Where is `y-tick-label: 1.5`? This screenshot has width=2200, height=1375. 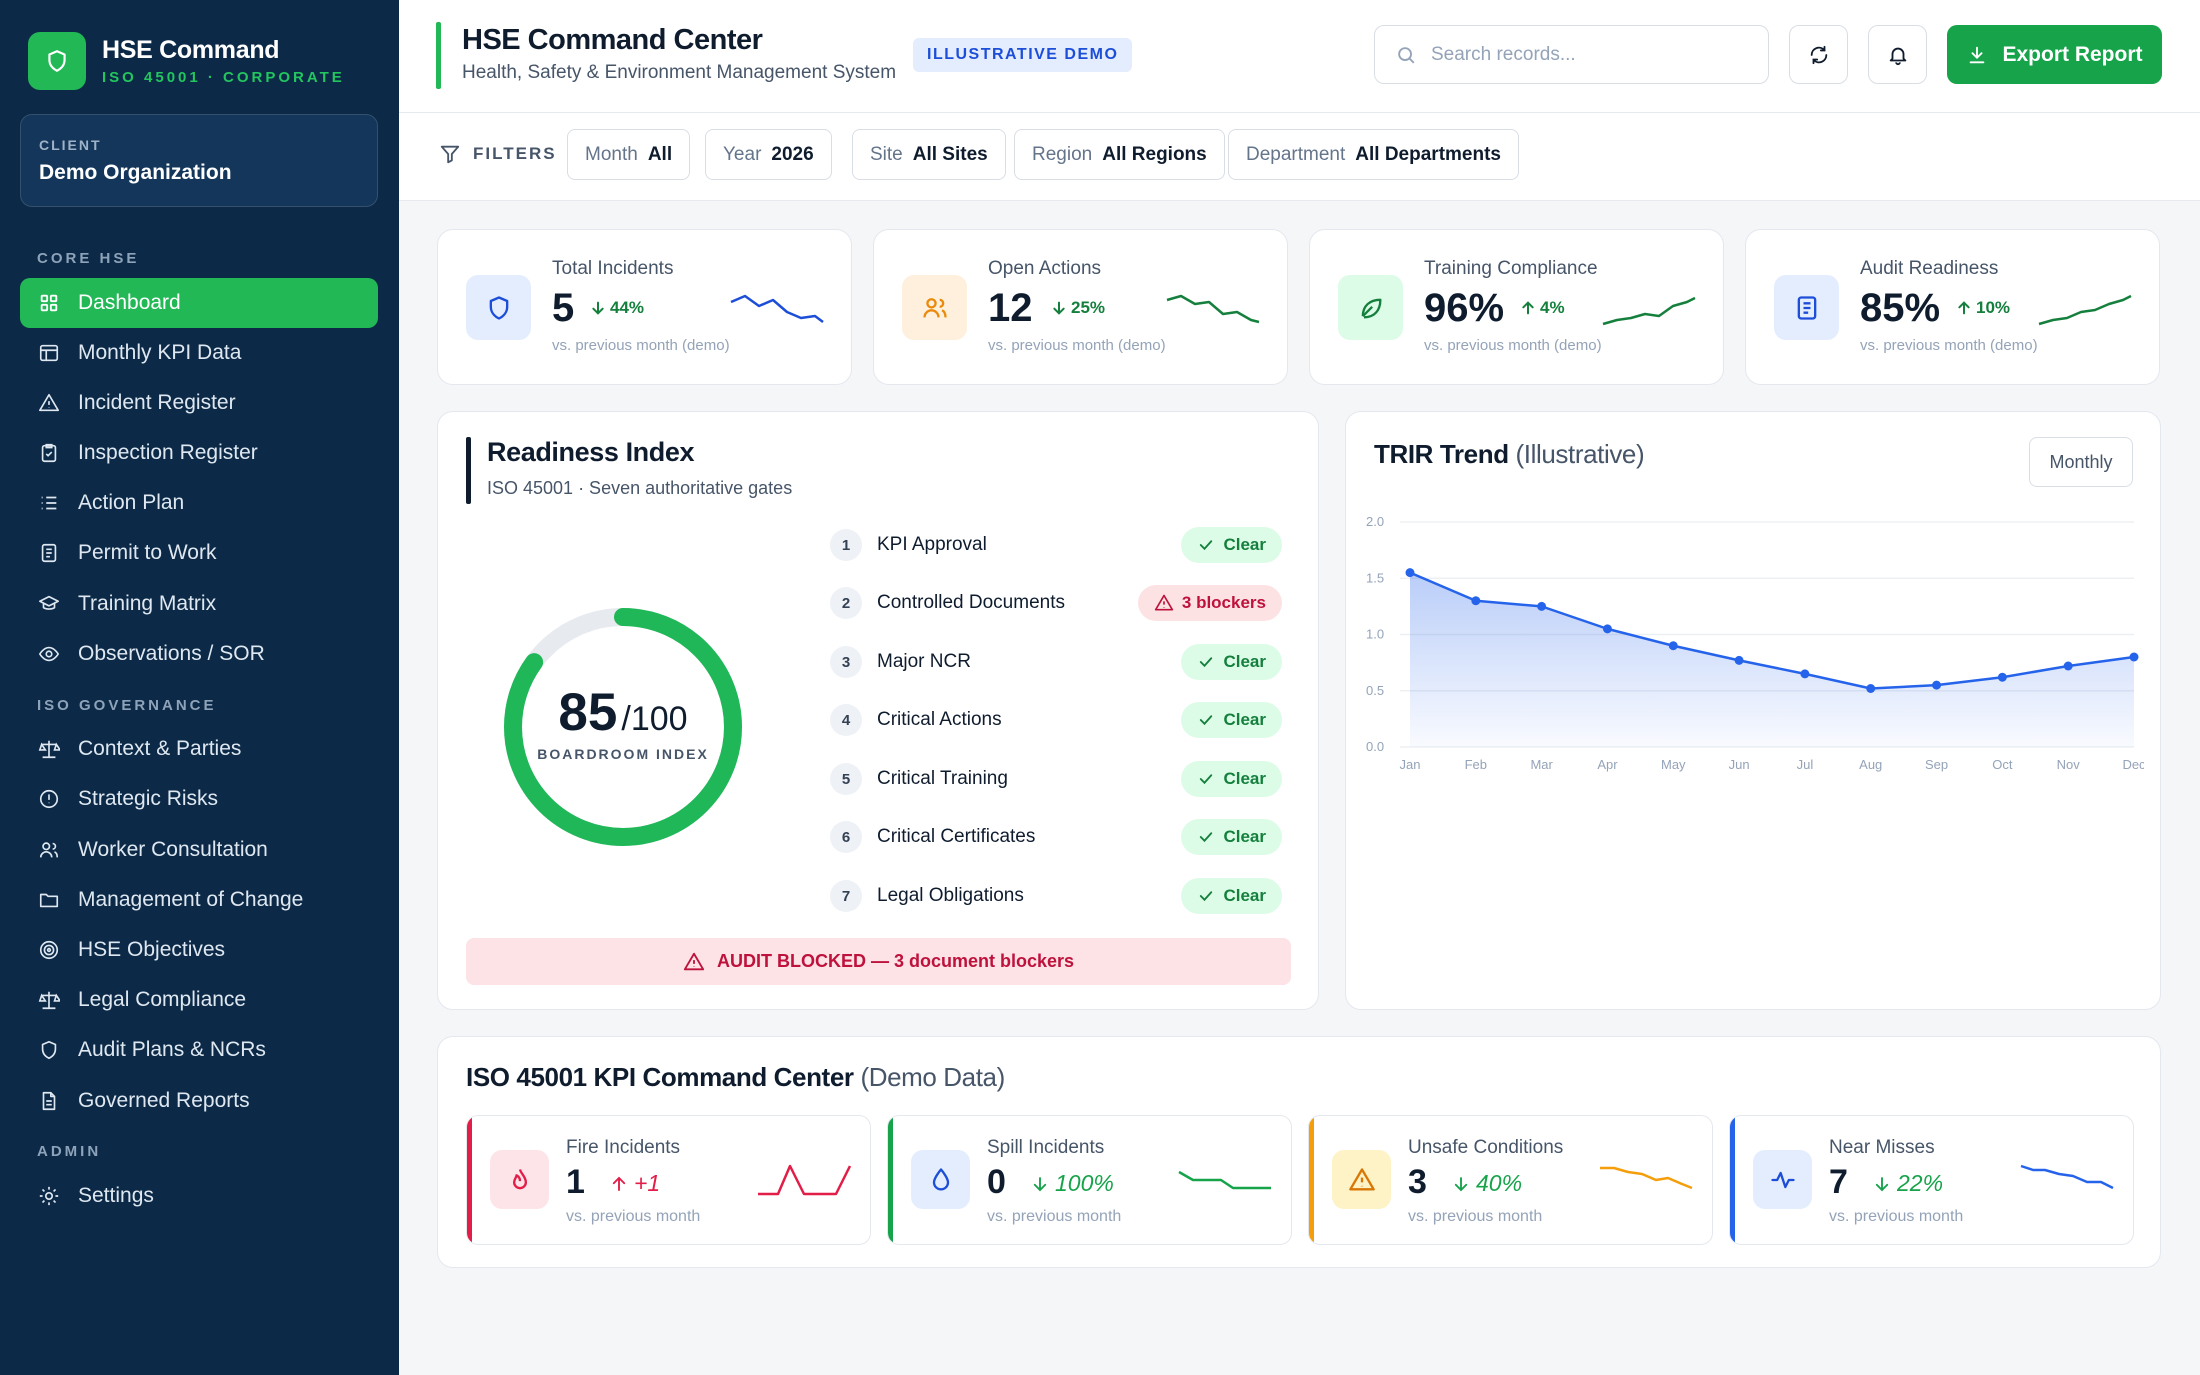
y-tick-label: 1.5 is located at coordinates (1375, 577).